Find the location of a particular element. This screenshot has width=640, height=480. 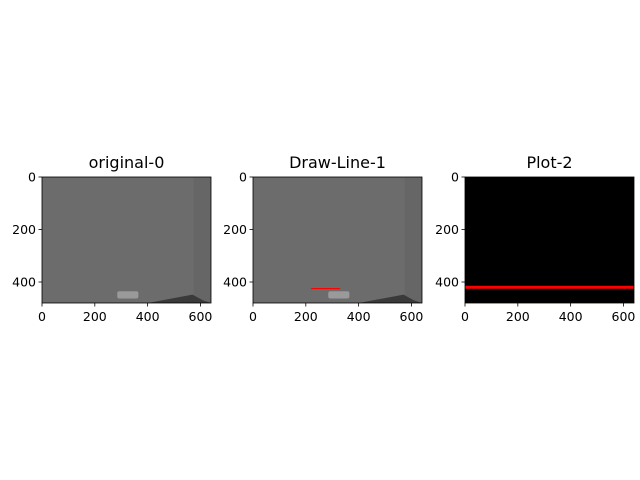

chart-title: Draw-Line-1 is located at coordinates (337, 162).